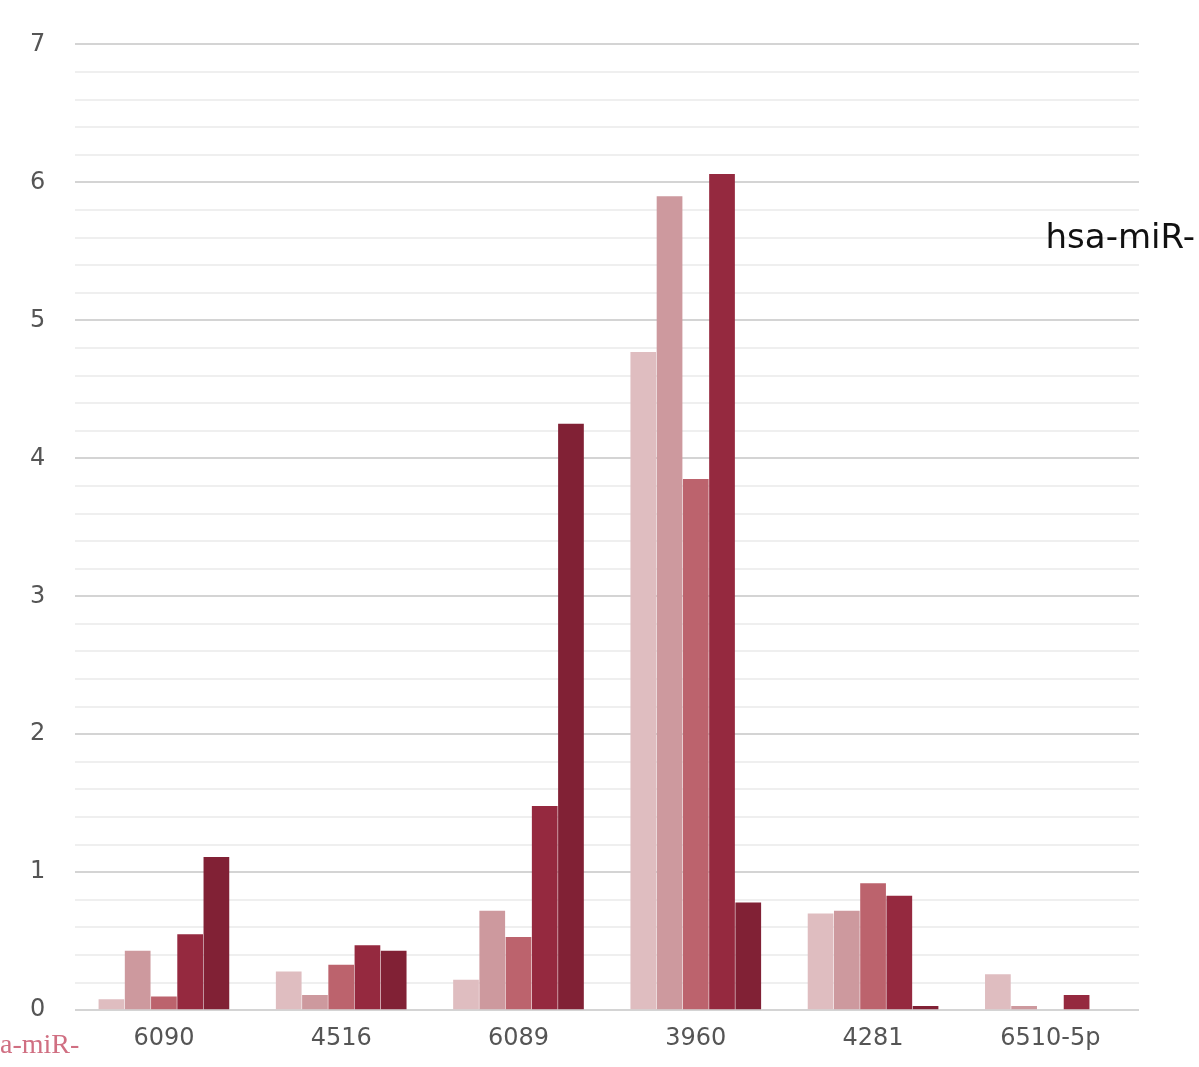 The width and height of the screenshot is (1199, 1067). I want to click on y-tick-label: 3, so click(37, 594).